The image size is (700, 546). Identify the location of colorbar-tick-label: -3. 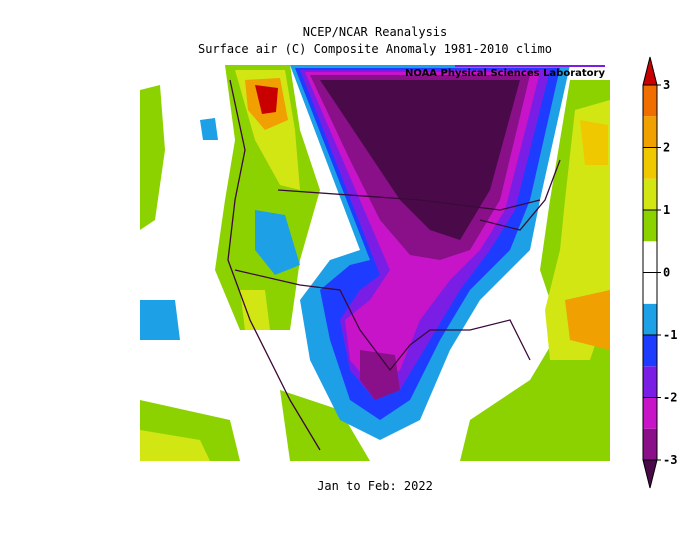
(670, 460).